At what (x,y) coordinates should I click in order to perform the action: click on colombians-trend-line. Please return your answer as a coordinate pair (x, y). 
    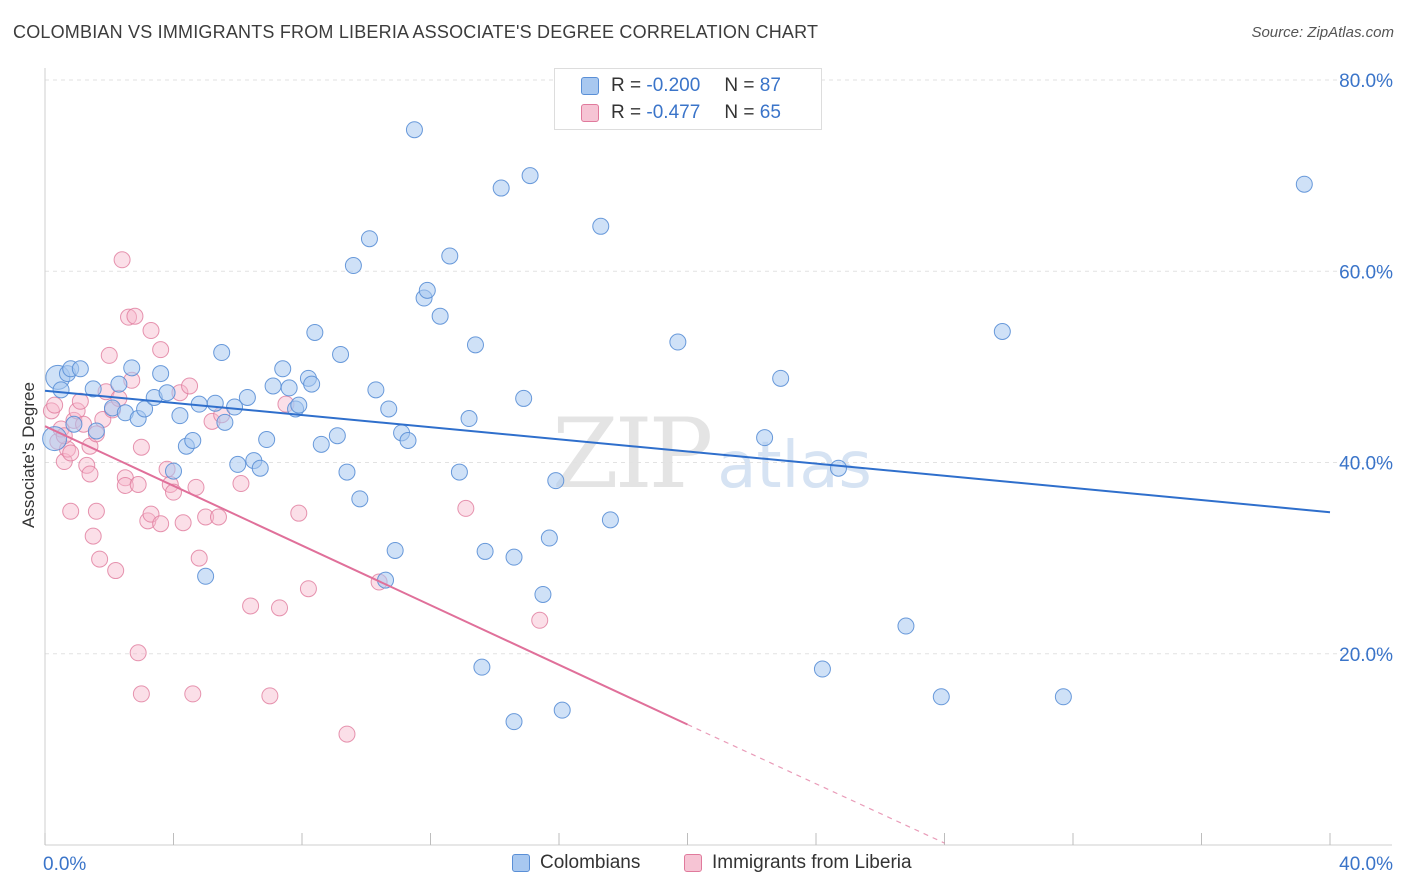
    Looking at the image, I should click on (687, 451).